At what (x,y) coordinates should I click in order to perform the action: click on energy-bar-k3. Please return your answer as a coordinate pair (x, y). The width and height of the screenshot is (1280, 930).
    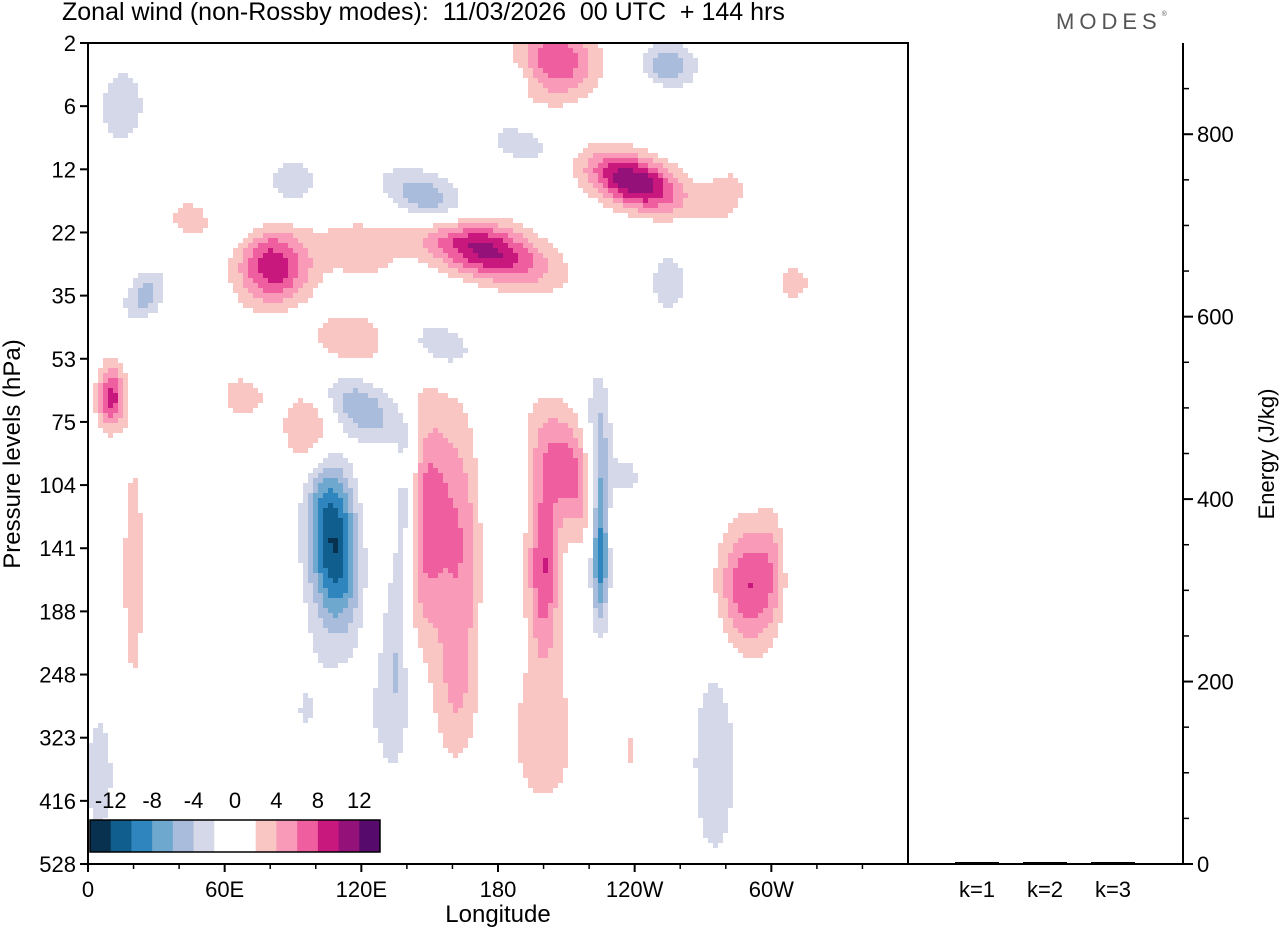
    Looking at the image, I should click on (1113, 863).